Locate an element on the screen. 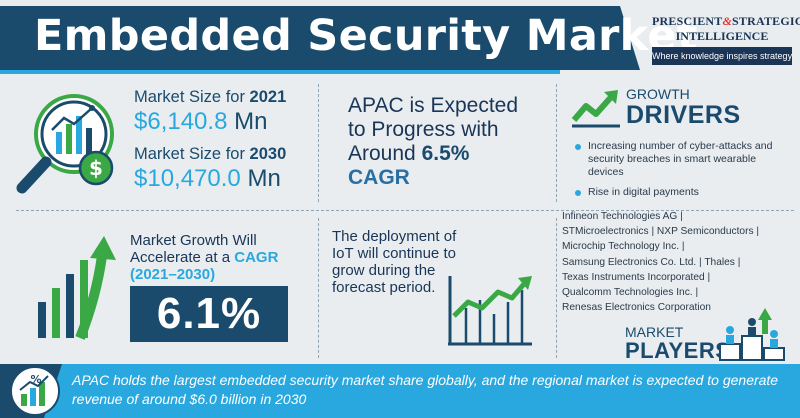  people-podium-icon is located at coordinates (752, 334).